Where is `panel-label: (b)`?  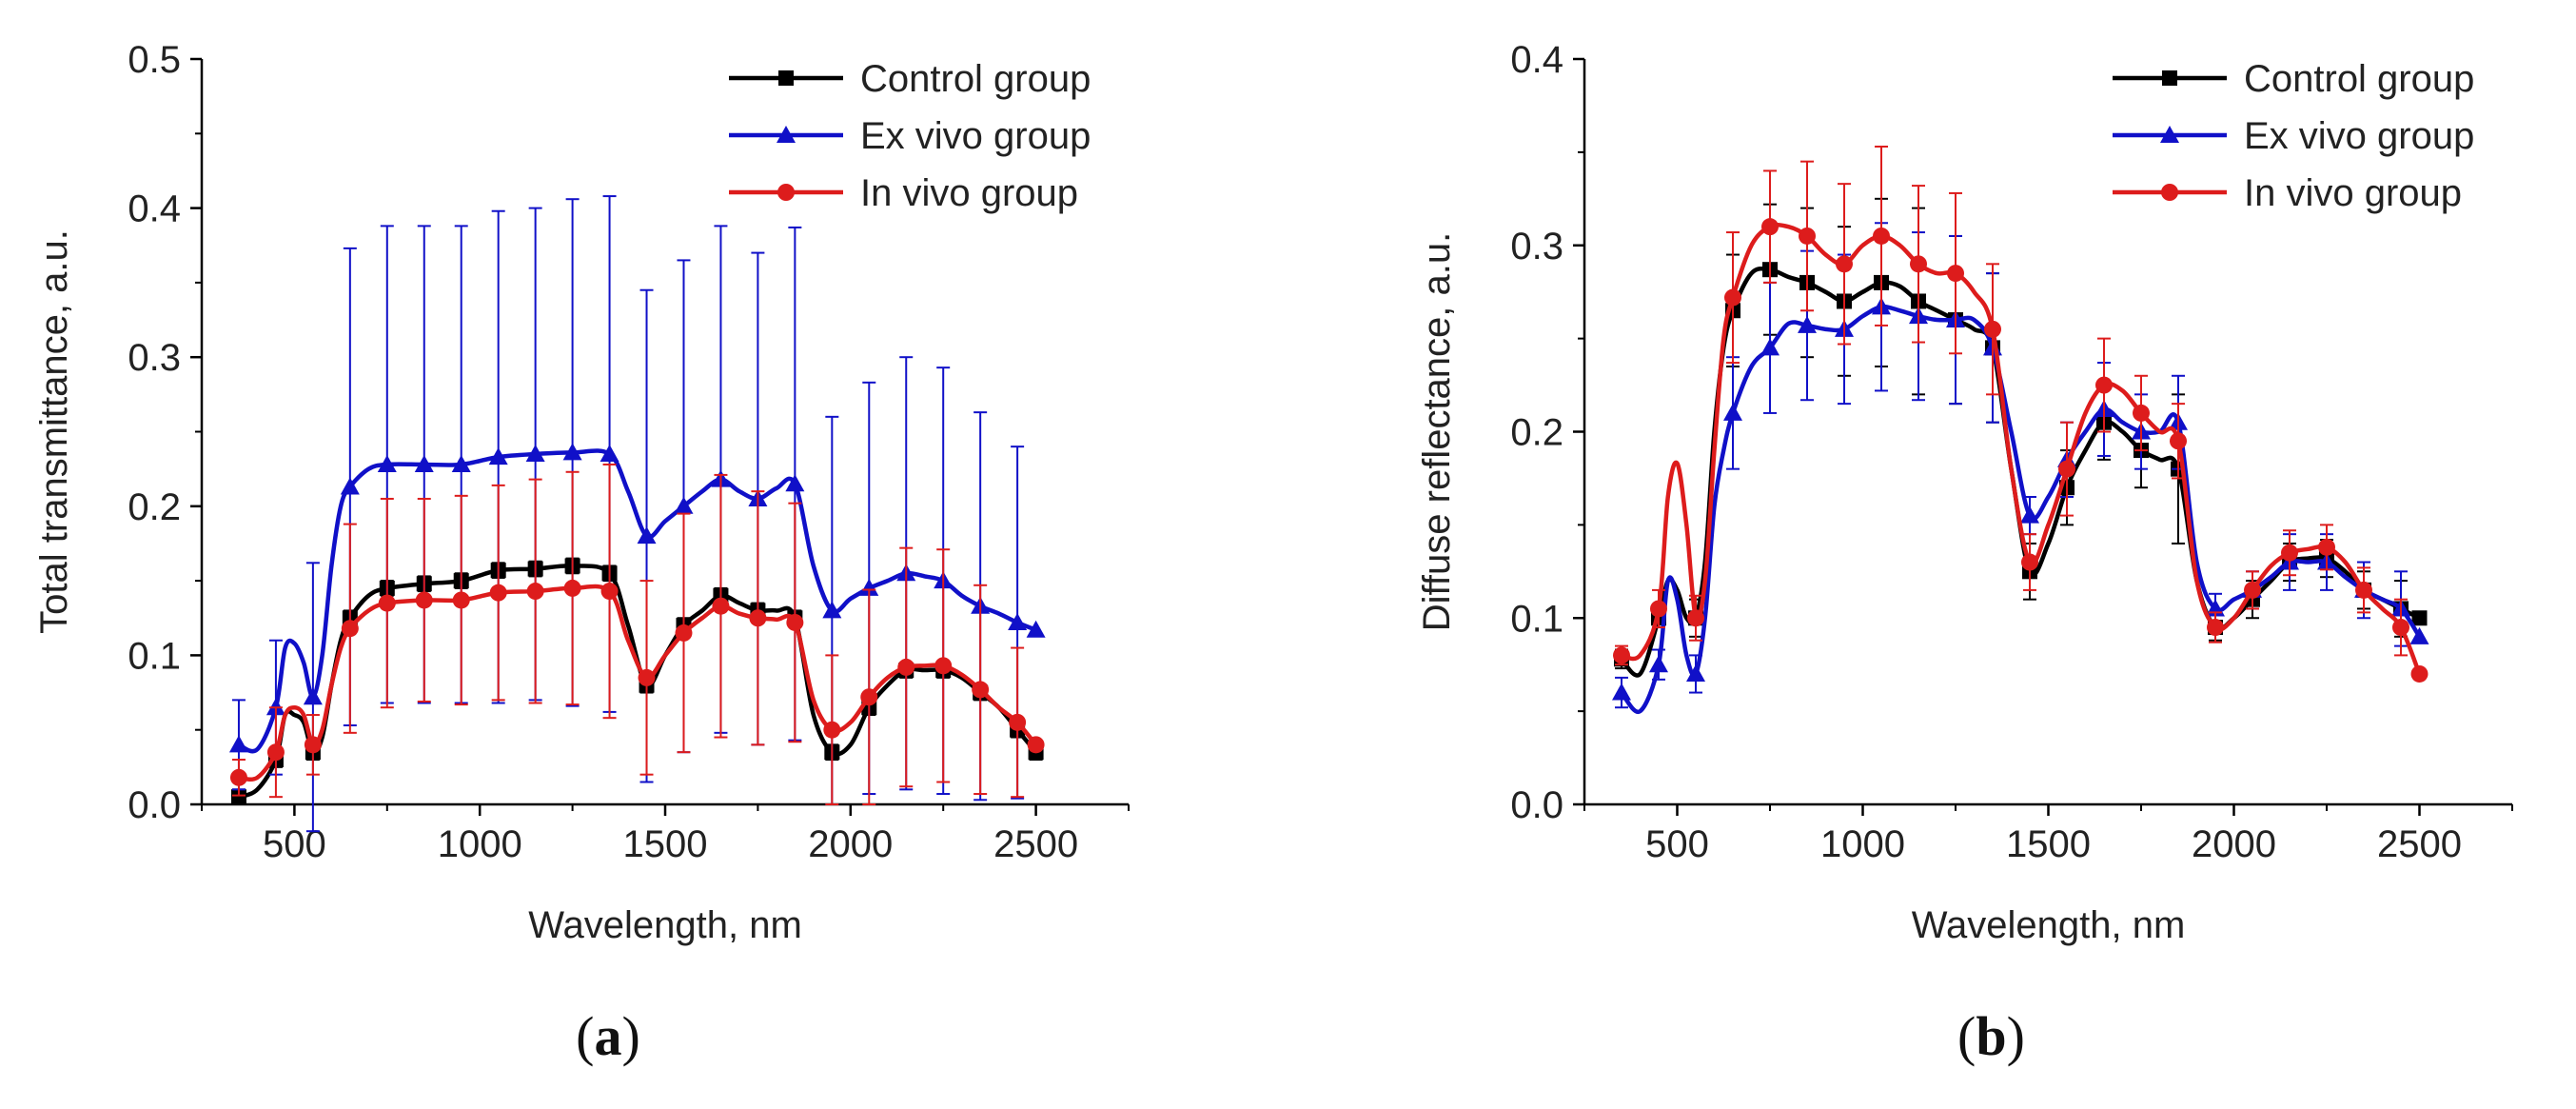 panel-label: (b) is located at coordinates (1991, 1036).